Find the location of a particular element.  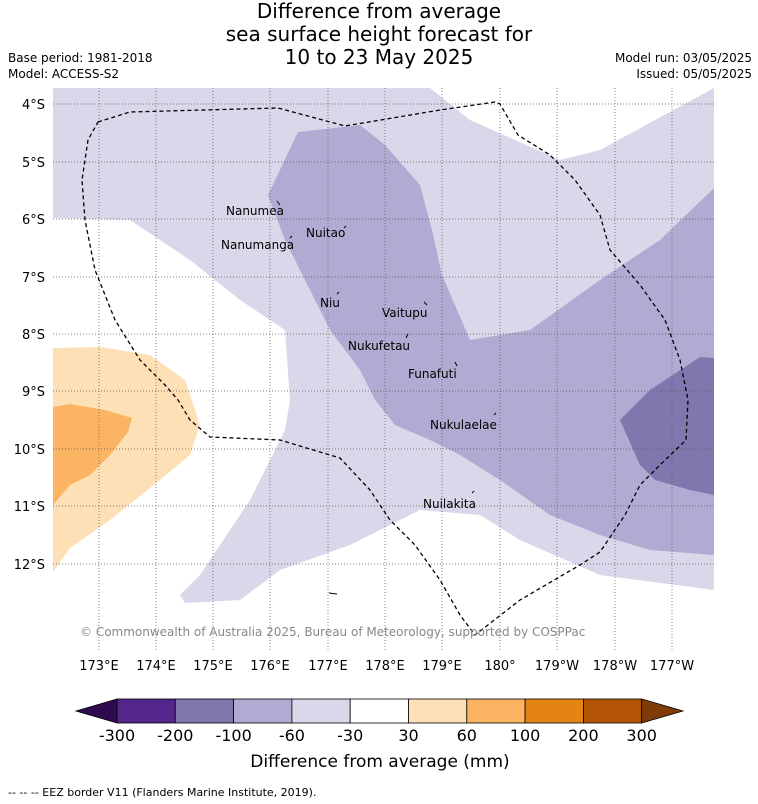

colorbar-arrow-high is located at coordinates (663, 711).